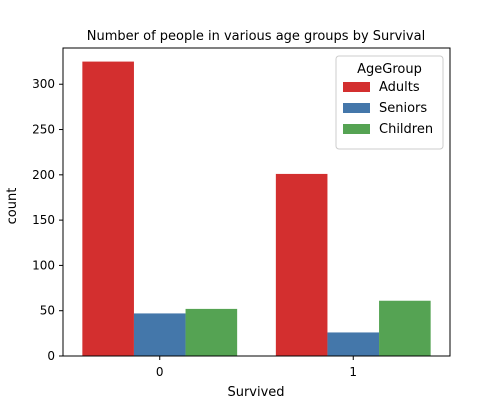 The width and height of the screenshot is (500, 400). I want to click on y-axis-label: count, so click(12, 206).